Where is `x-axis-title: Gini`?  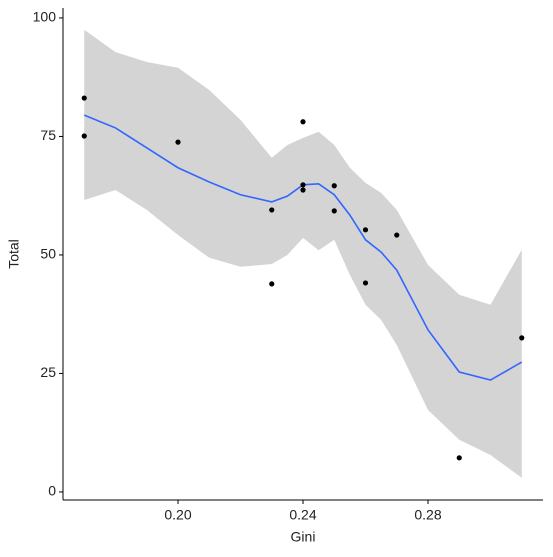 x-axis-title: Gini is located at coordinates (303, 537).